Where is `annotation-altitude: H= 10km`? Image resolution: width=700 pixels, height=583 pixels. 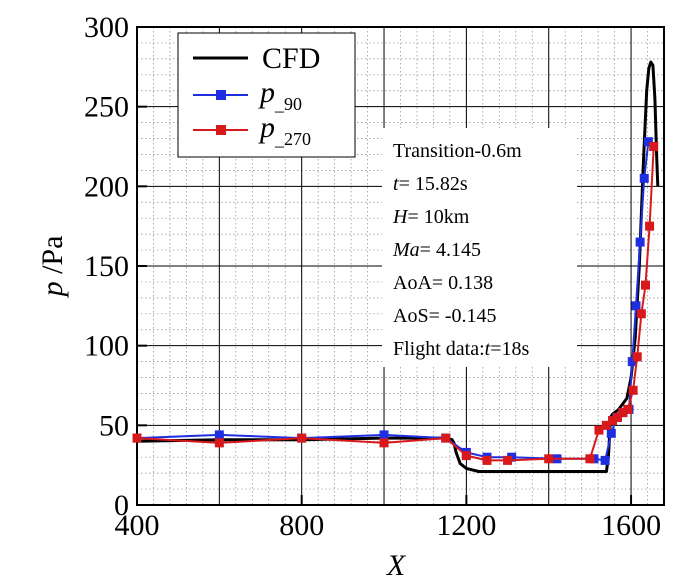
annotation-altitude: H= 10km is located at coordinates (431, 217).